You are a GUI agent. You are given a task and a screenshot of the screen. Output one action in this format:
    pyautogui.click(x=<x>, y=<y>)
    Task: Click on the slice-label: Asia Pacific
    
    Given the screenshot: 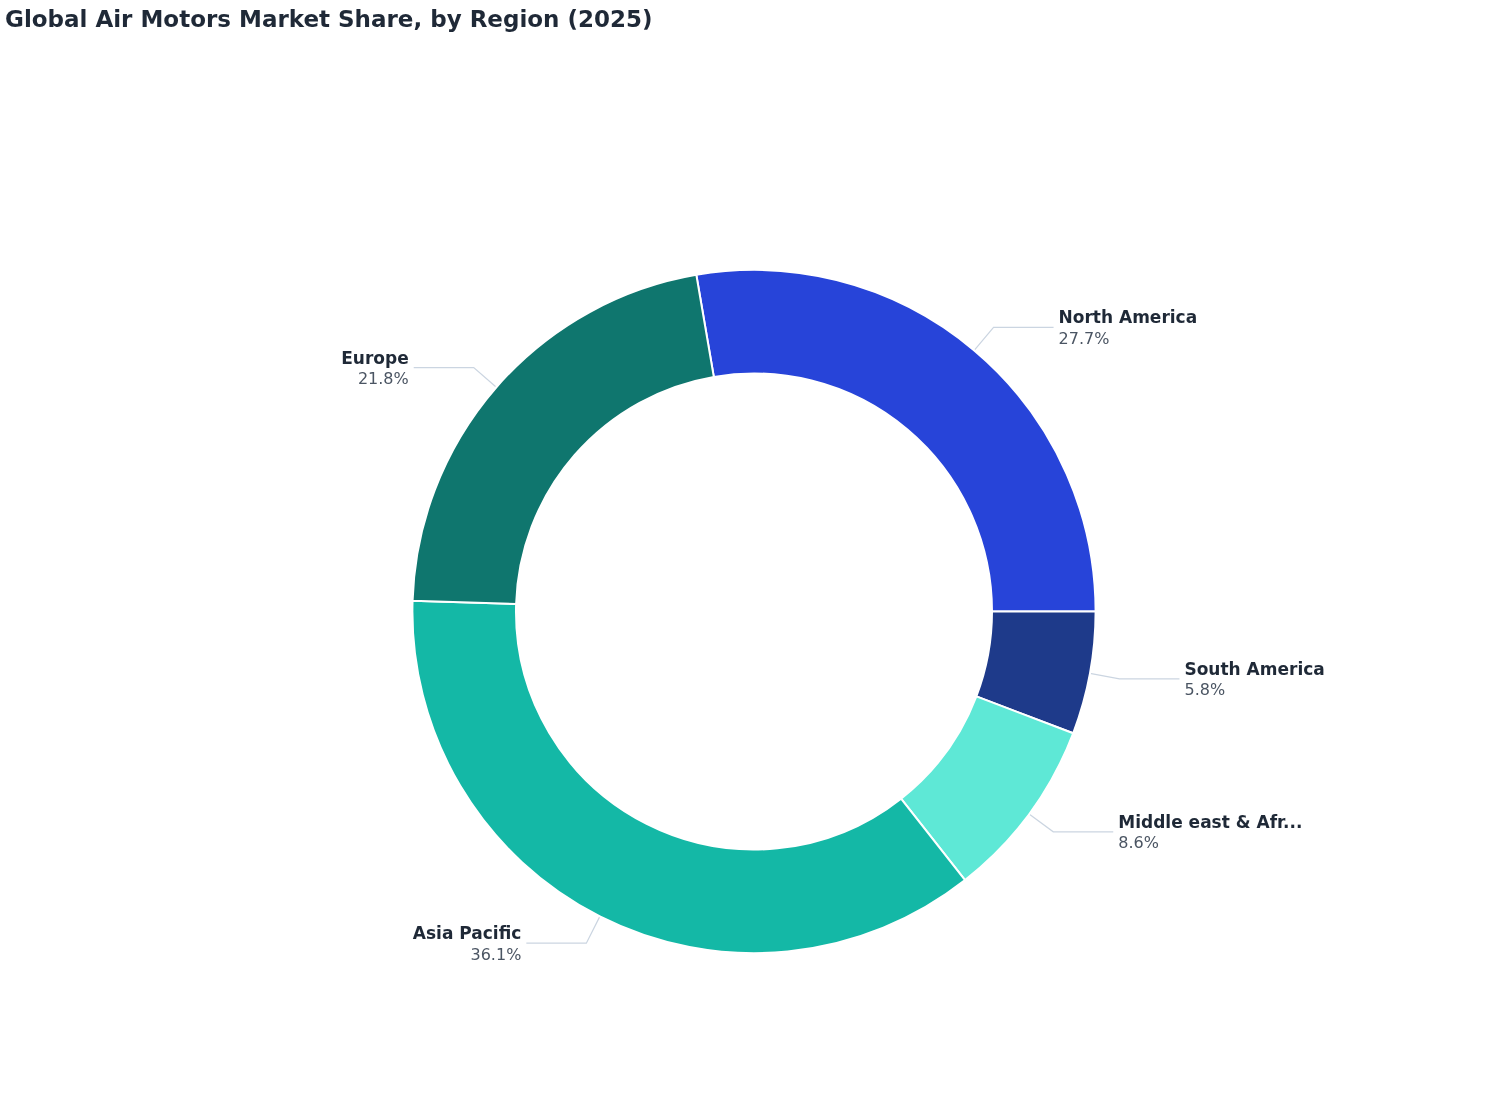 What is the action you would take?
    pyautogui.click(x=467, y=933)
    